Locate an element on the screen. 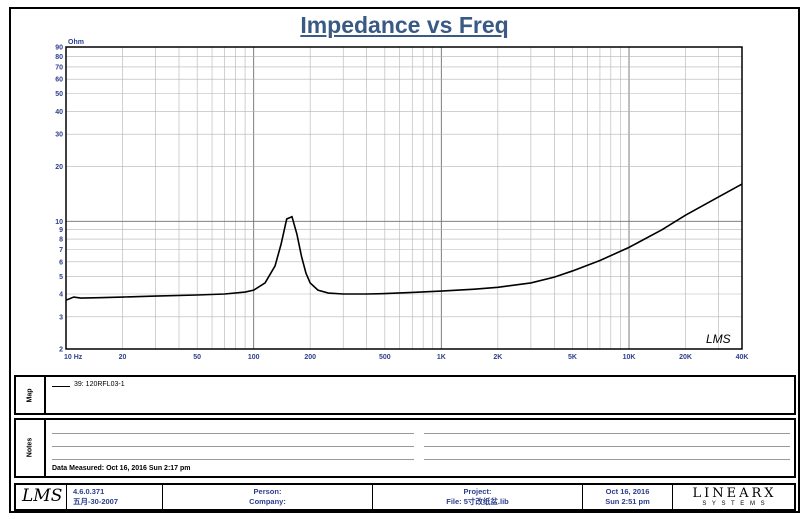 The image size is (809, 519). footer-brand: LINEARX is located at coordinates (734, 493).